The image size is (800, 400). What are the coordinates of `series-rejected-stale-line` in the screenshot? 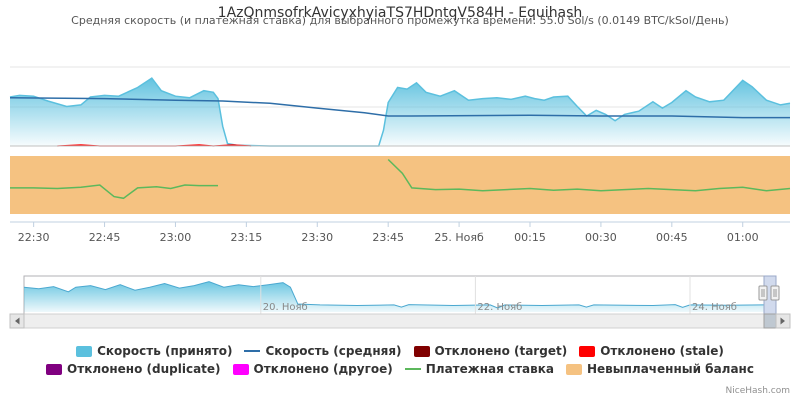 It's located at (154, 145).